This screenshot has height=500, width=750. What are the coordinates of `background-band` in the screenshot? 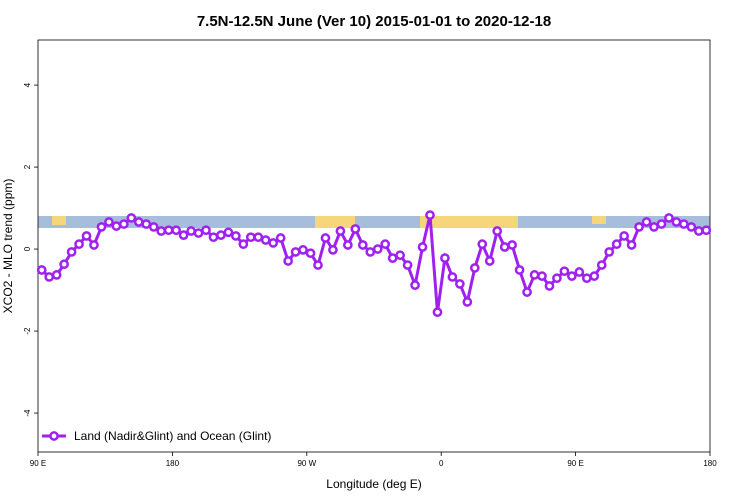 It's located at (374, 222).